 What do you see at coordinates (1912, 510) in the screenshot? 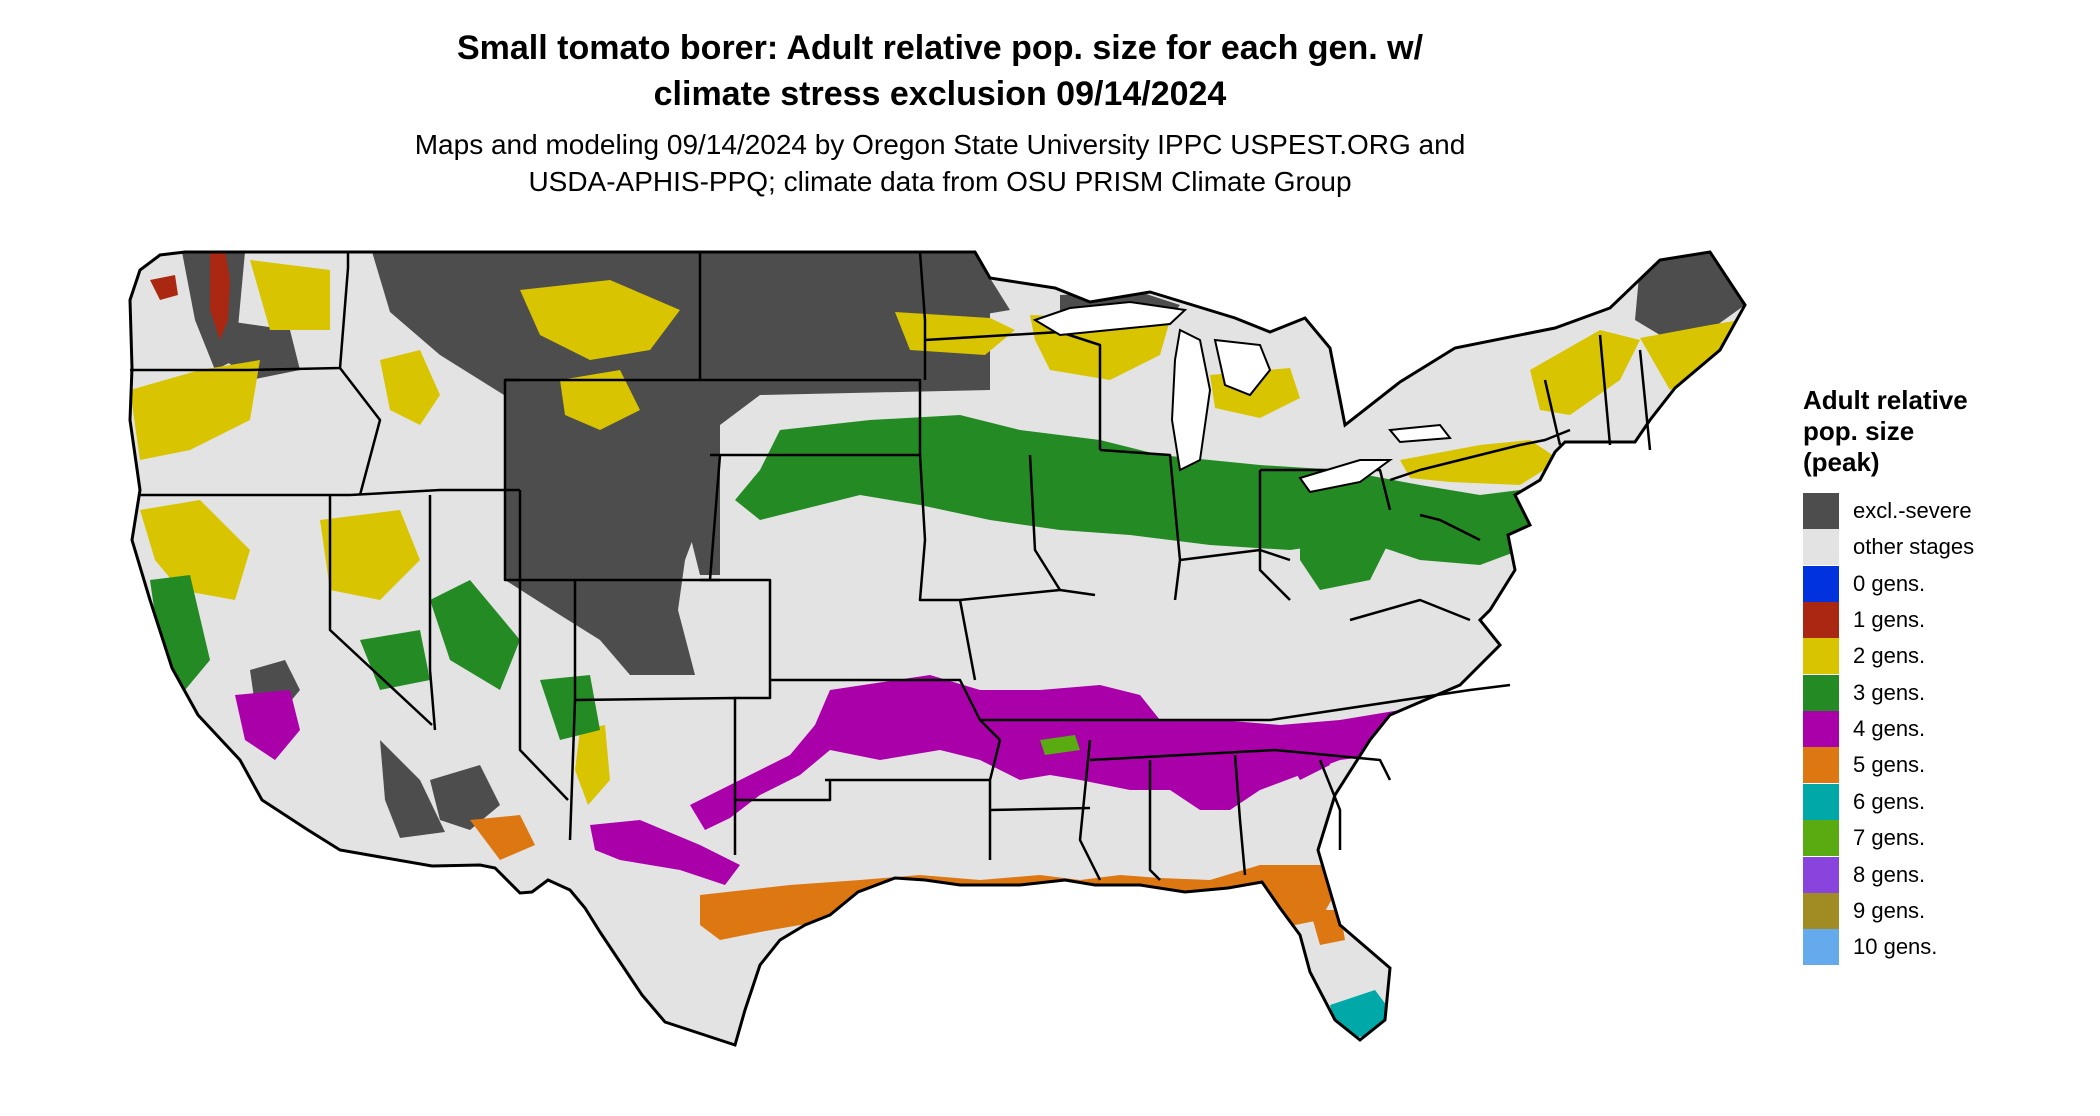
I see `legend-label: excl.-severe` at bounding box center [1912, 510].